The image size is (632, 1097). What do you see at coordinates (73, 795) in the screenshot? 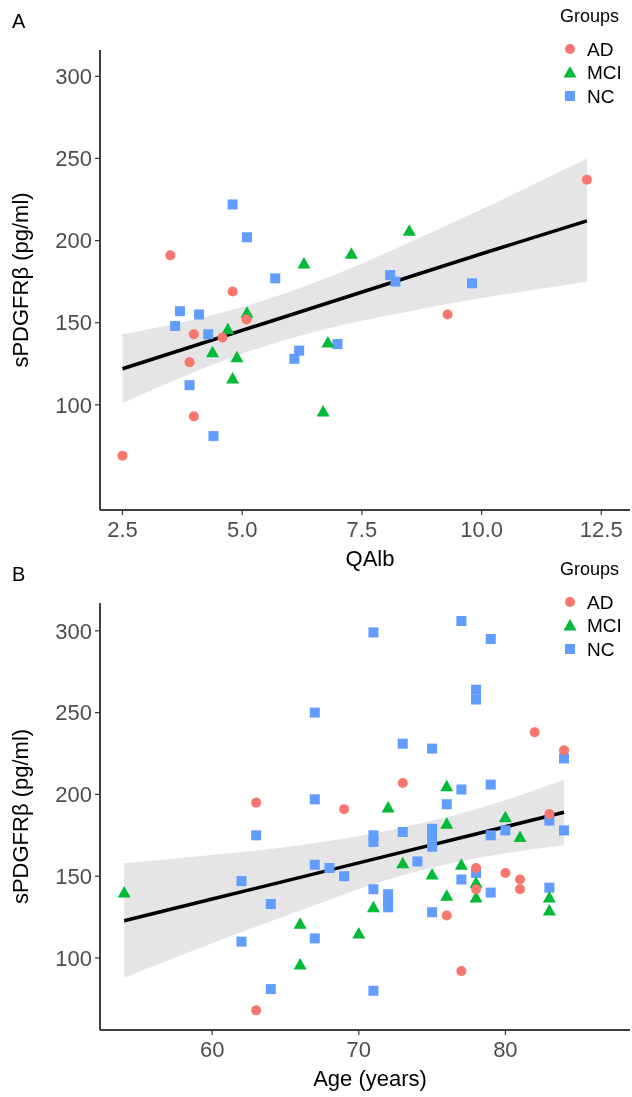
I see `y-tick-label: 200` at bounding box center [73, 795].